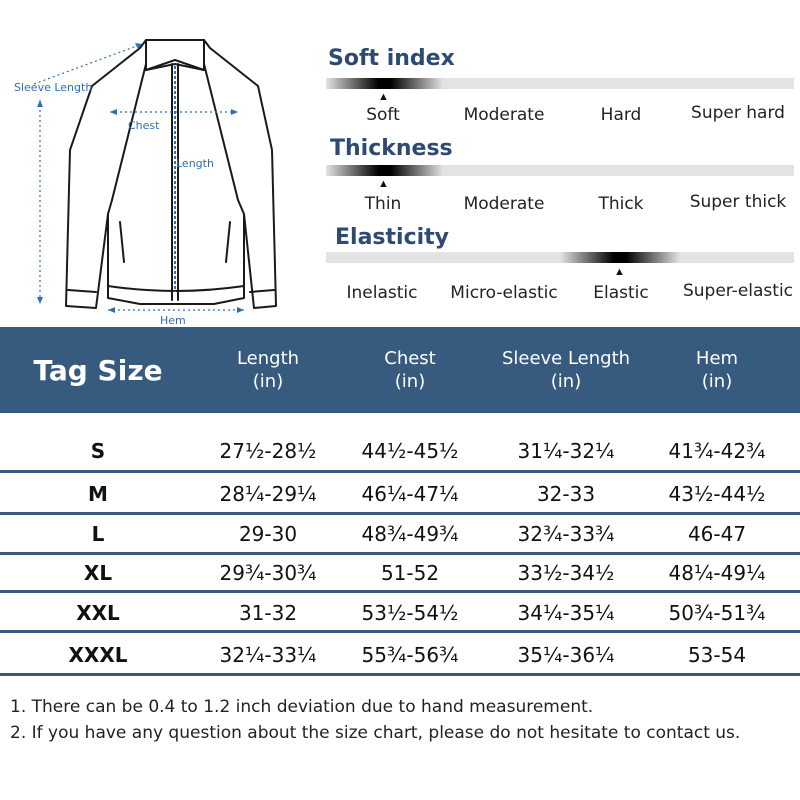 This screenshot has width=800, height=800. What do you see at coordinates (410, 370) in the screenshot?
I see `column-header-chest: Chest (in)` at bounding box center [410, 370].